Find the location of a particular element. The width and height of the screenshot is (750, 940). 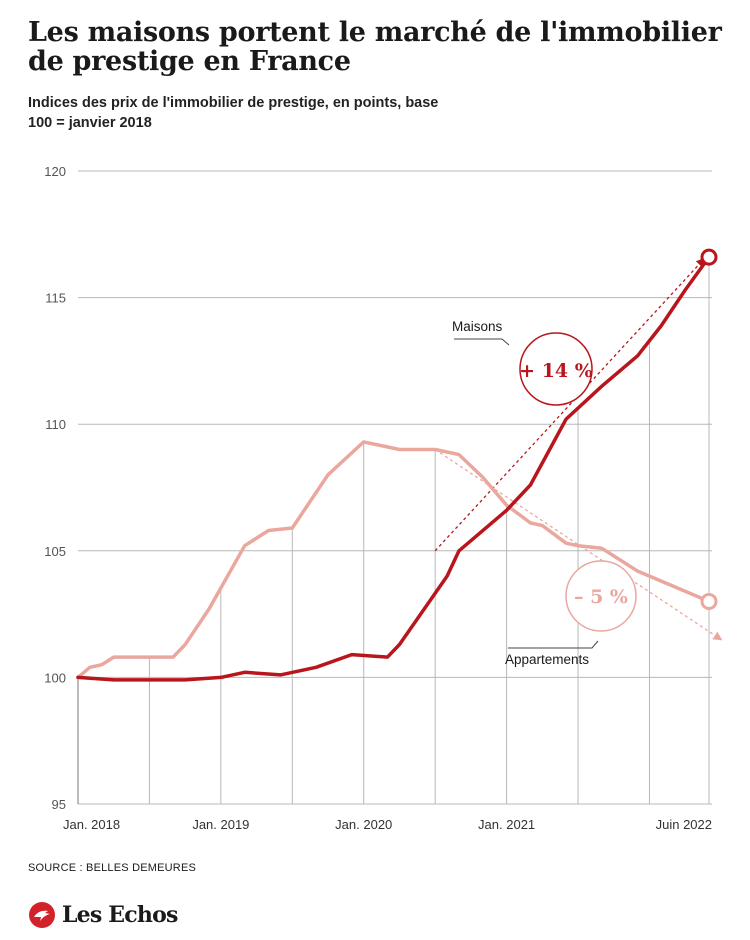

change-label-appartements: – 5 % is located at coordinates (601, 597).